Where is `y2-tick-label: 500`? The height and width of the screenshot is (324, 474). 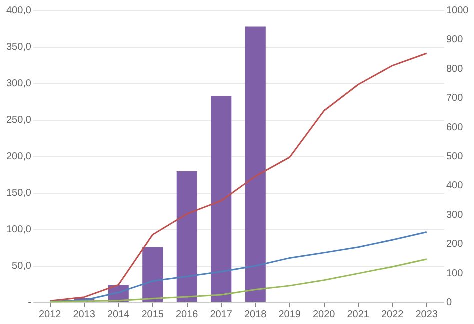
y2-tick-label: 500 is located at coordinates (455, 157).